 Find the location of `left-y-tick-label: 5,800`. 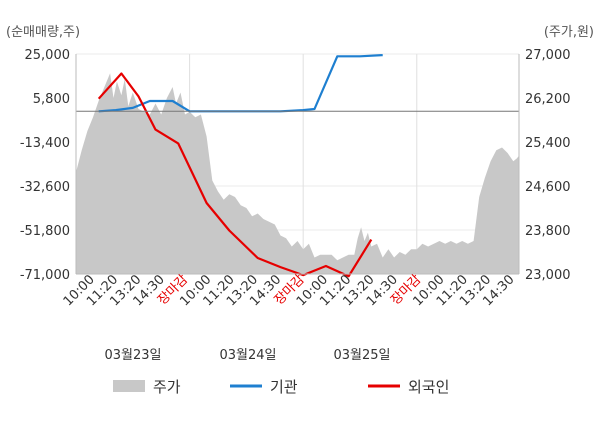

left-y-tick-label: 5,800 is located at coordinates (51, 99).